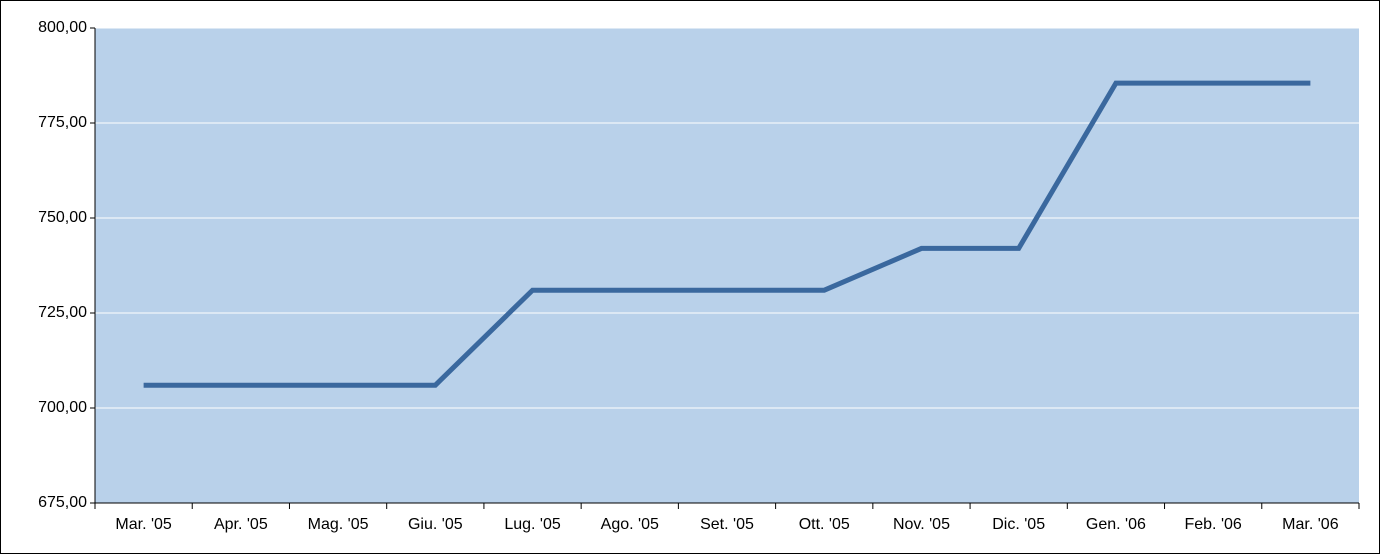 This screenshot has height=554, width=1380. What do you see at coordinates (1212, 524) in the screenshot?
I see `x-tick-label: Feb. '06` at bounding box center [1212, 524].